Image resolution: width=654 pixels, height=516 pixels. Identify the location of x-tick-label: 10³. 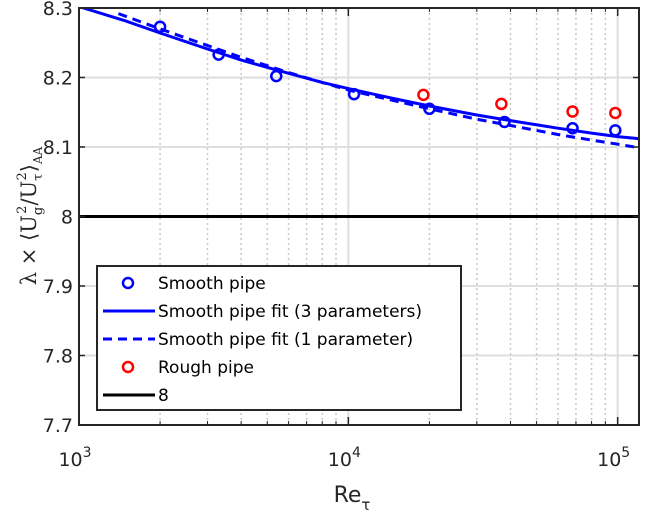
(74, 458).